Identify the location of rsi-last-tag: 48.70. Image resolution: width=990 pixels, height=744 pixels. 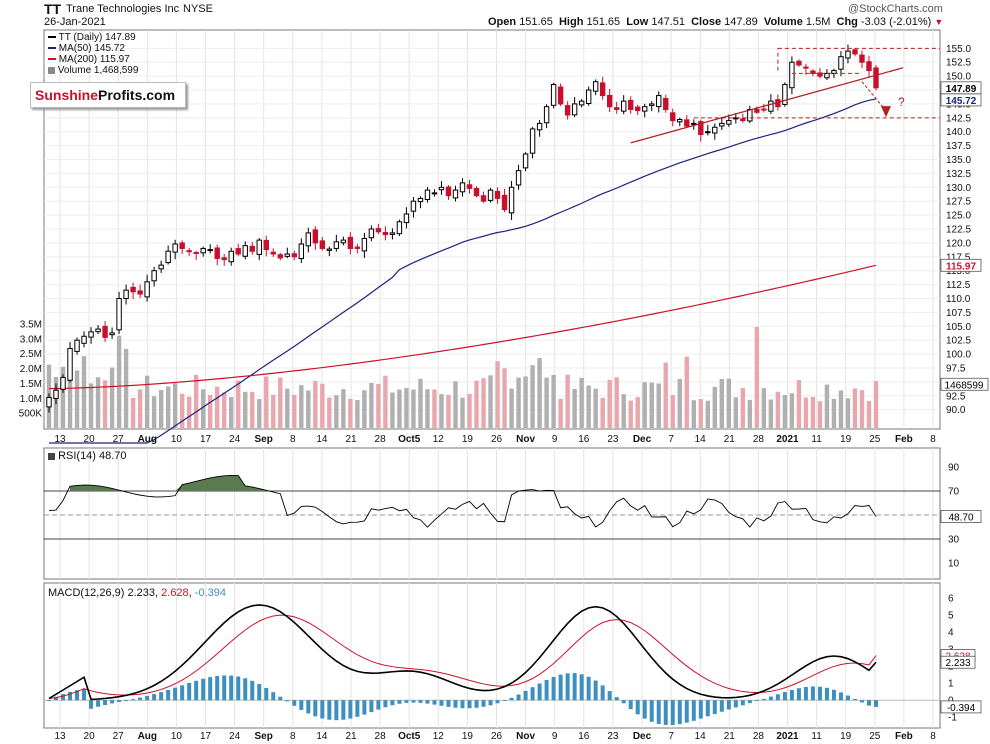
(960, 518).